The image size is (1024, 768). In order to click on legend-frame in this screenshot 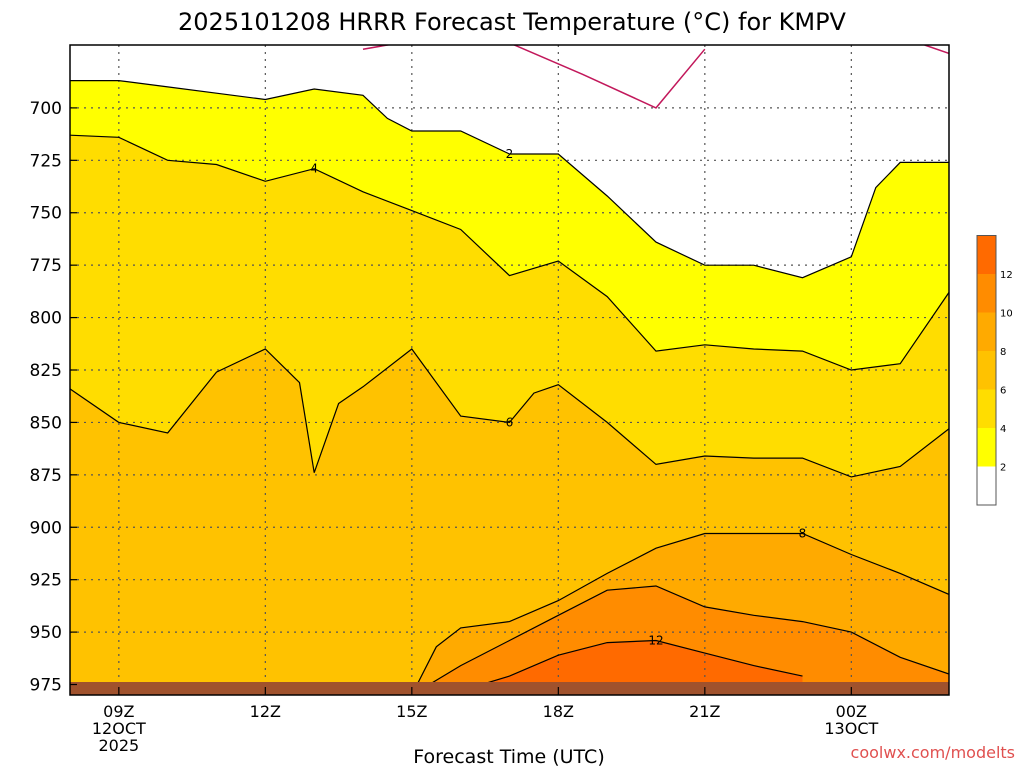, I will do `click(986, 370)`.